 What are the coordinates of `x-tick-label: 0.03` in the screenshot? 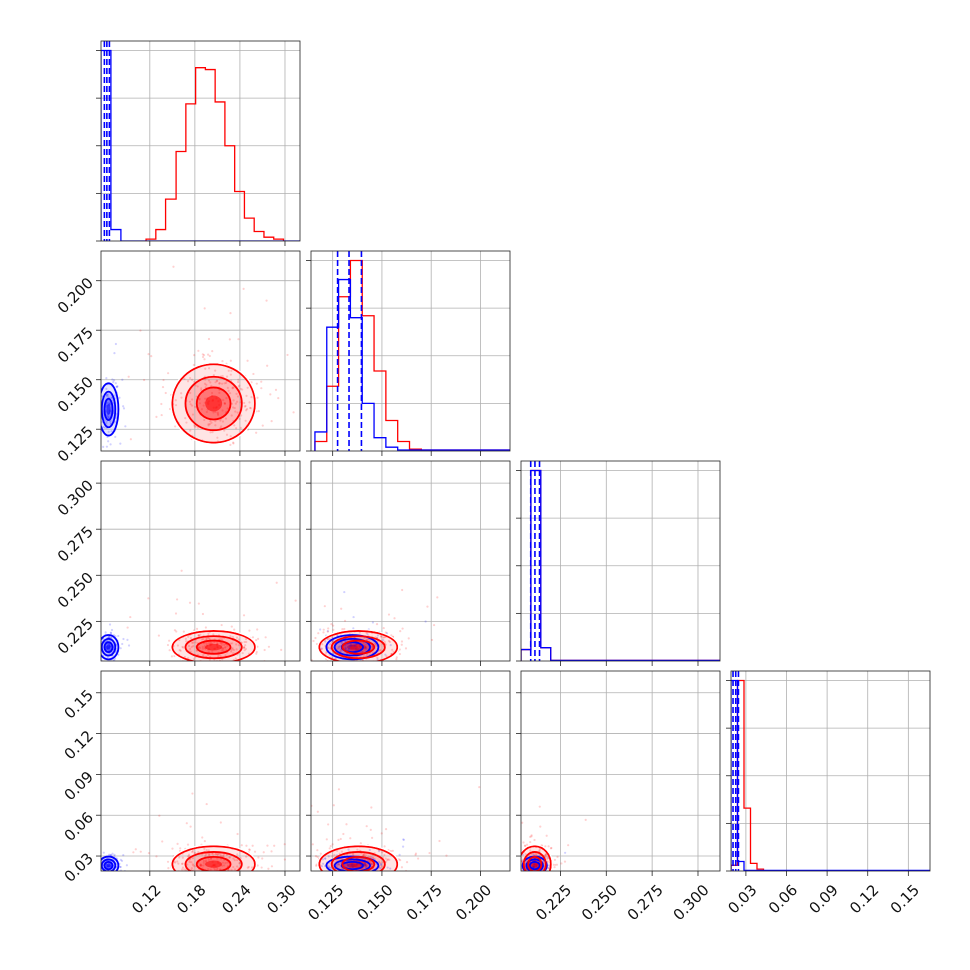 It's located at (742, 899).